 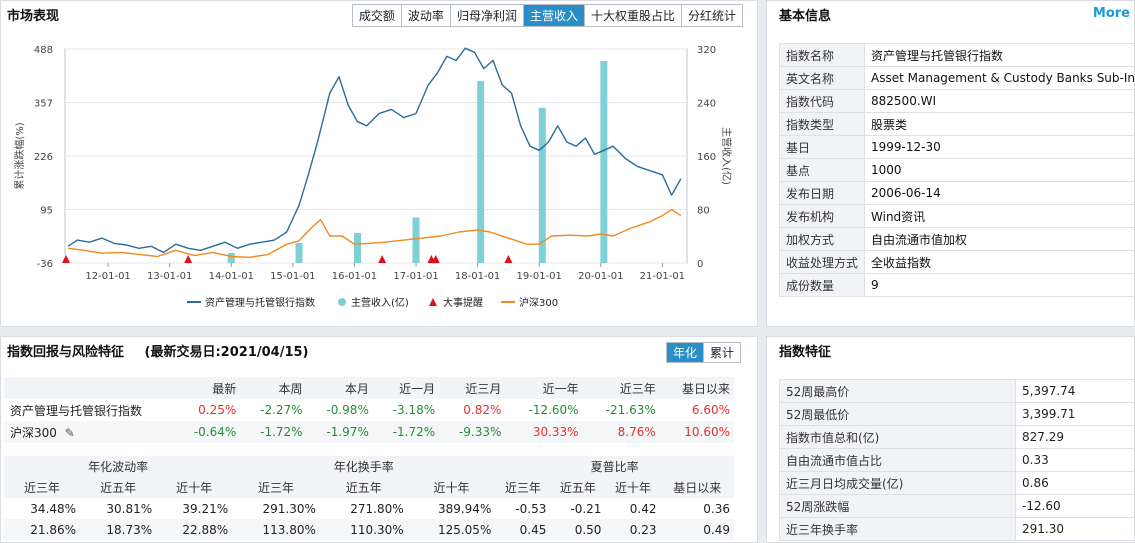 I want to click on row-name-text: 沪深300, so click(x=33, y=432).